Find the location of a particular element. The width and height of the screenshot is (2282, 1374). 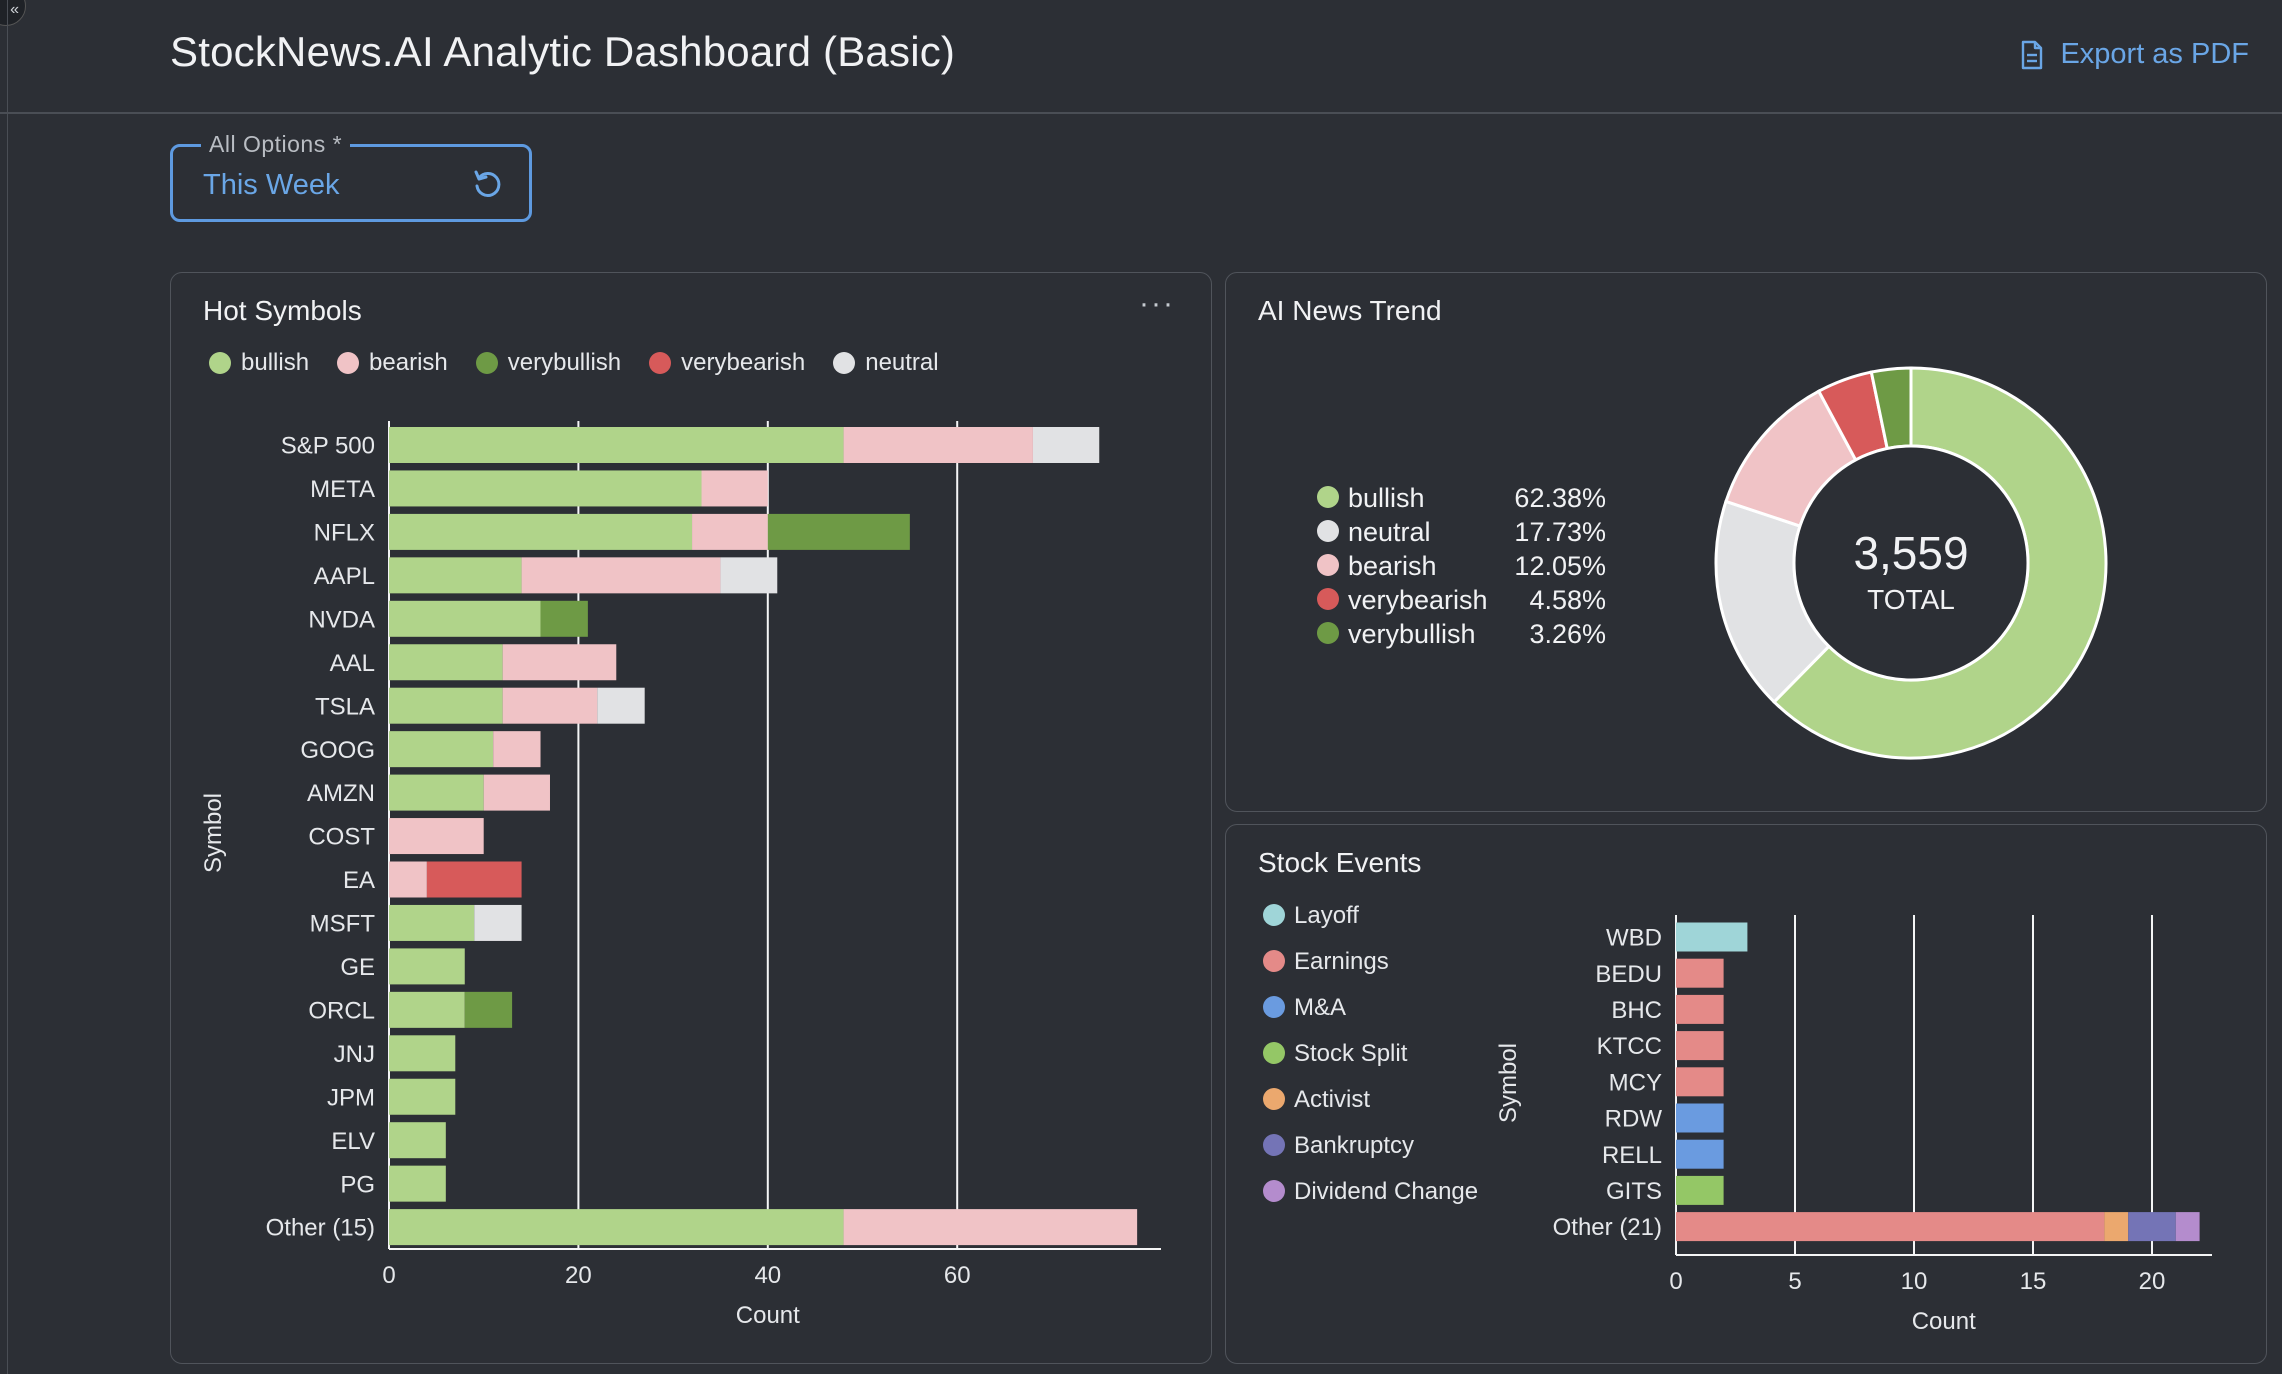

hot-symbols-title: Hot Symbols is located at coordinates (282, 310).